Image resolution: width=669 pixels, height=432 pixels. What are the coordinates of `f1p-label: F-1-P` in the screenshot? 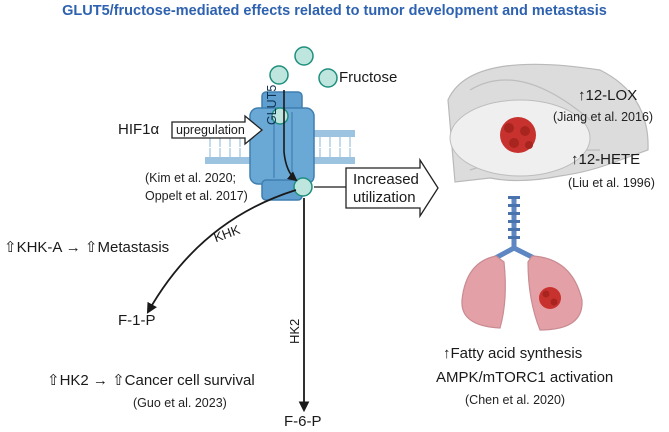 It's located at (137, 320).